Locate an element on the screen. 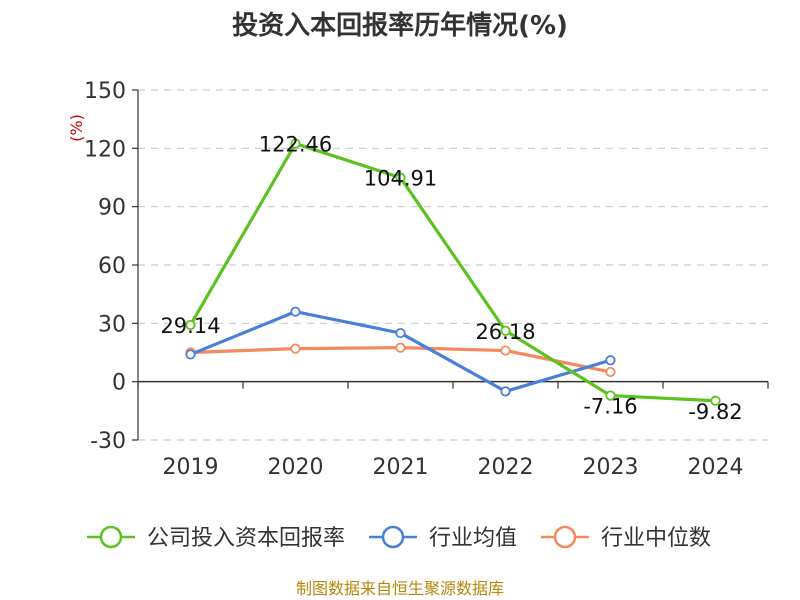 This screenshot has width=800, height=600. legend-item-label: 行业中位数 is located at coordinates (656, 538).